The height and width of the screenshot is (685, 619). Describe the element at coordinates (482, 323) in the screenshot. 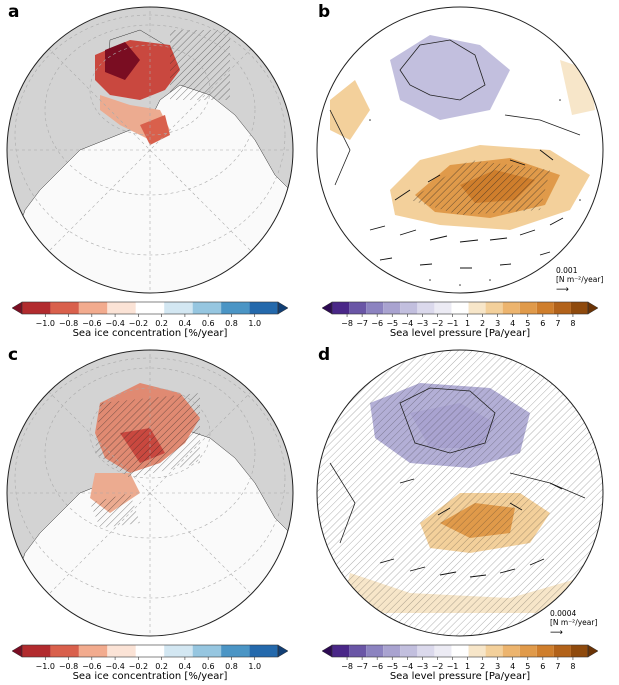

I see `colorbar-tick-label: 2` at that location.